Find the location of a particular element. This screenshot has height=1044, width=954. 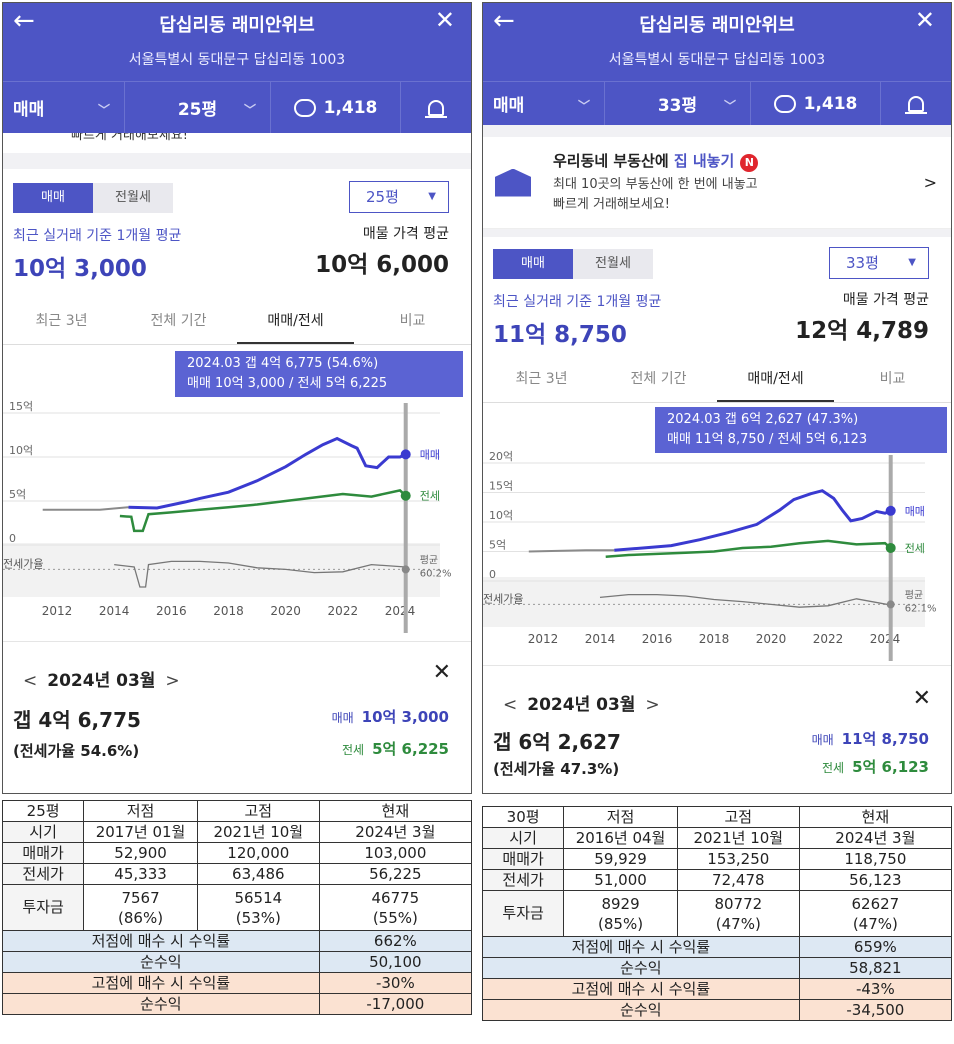

size-dropdown: 25평 ﹀ is located at coordinates (198, 107).